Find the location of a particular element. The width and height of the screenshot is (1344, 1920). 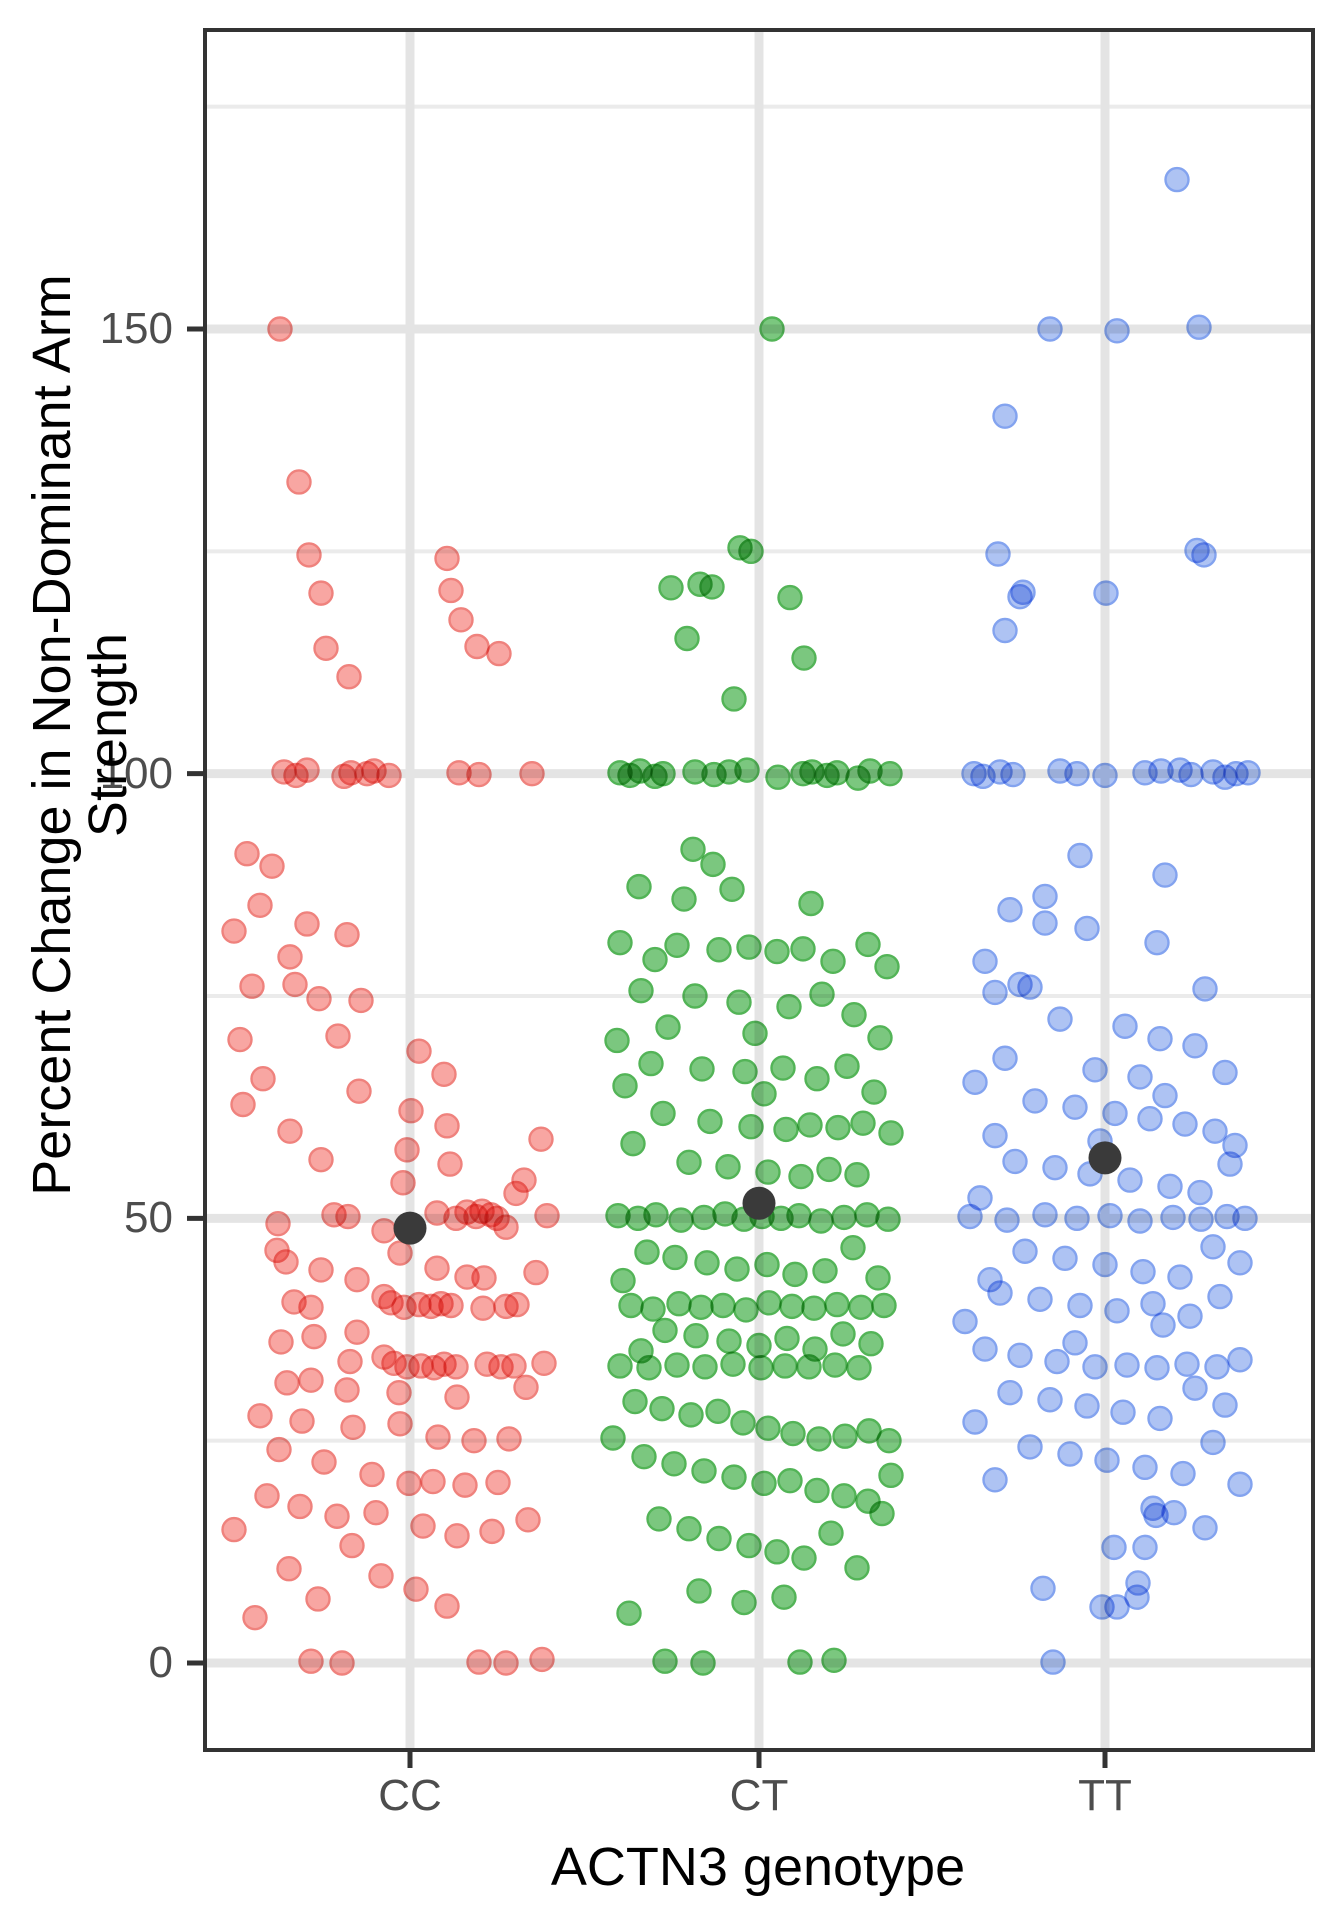

y-tick-label: 100 is located at coordinates (136, 773).